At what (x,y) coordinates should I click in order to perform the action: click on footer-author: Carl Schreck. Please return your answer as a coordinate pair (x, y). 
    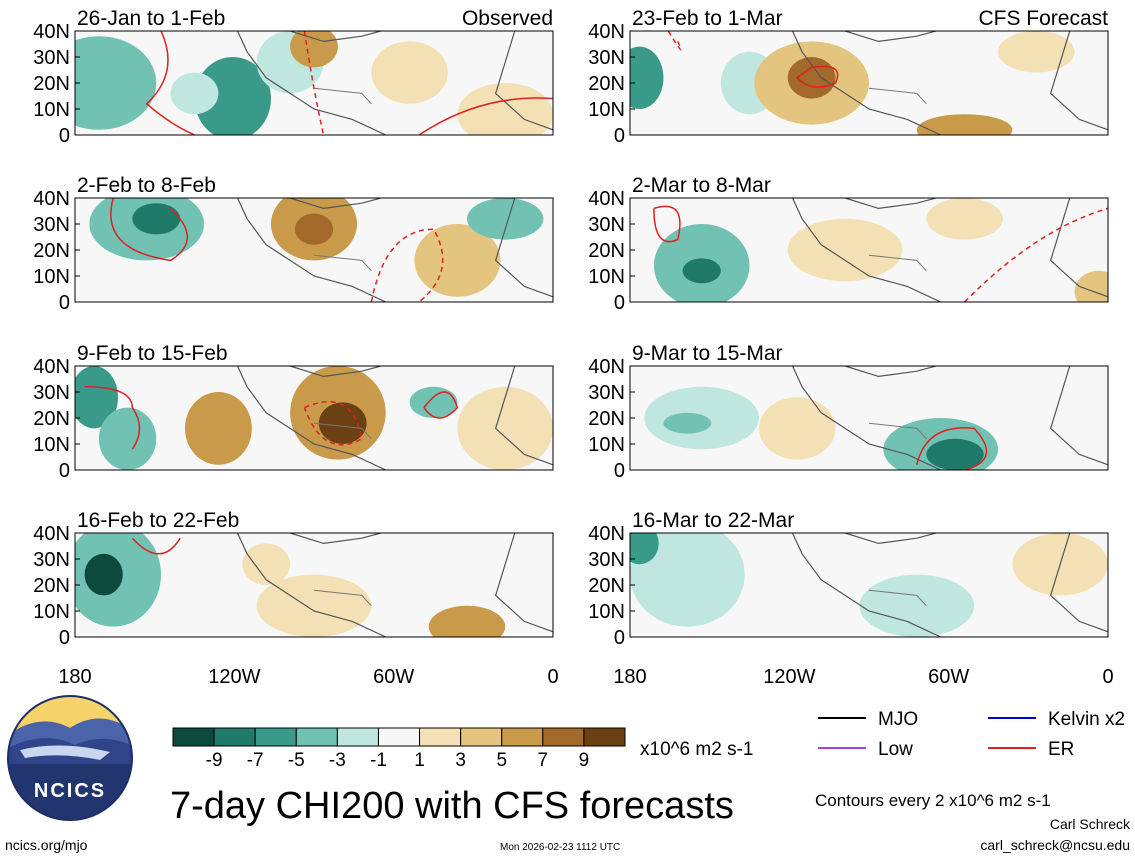
    Looking at the image, I should click on (1090, 824).